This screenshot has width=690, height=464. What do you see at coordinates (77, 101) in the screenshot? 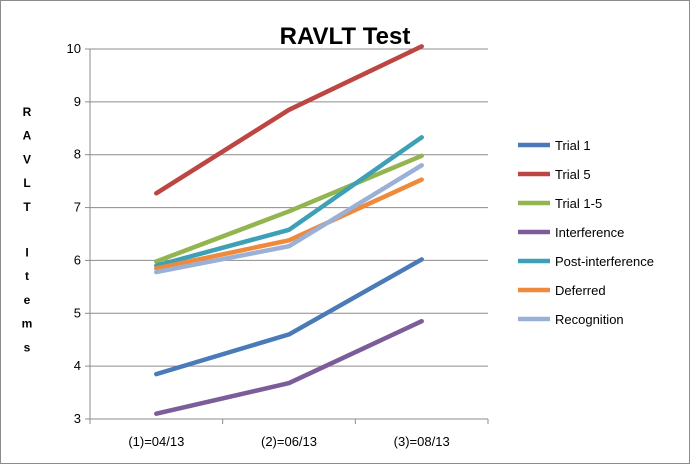
I see `y-tick-label: 9` at bounding box center [77, 101].